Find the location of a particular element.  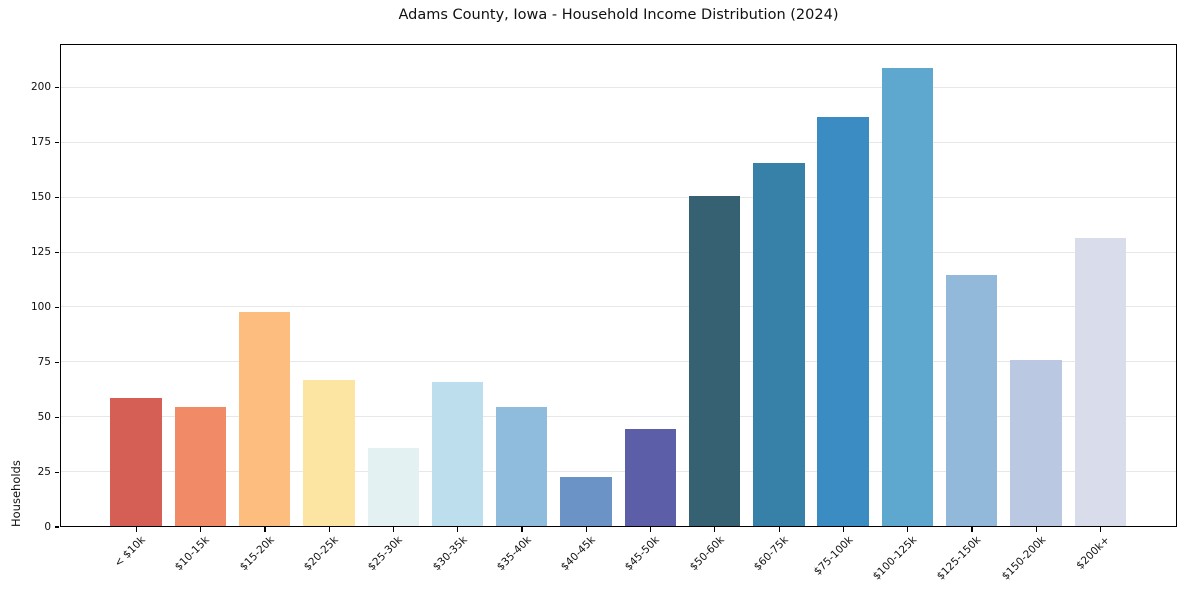

x-tick-label: $40-45k is located at coordinates (578, 554).